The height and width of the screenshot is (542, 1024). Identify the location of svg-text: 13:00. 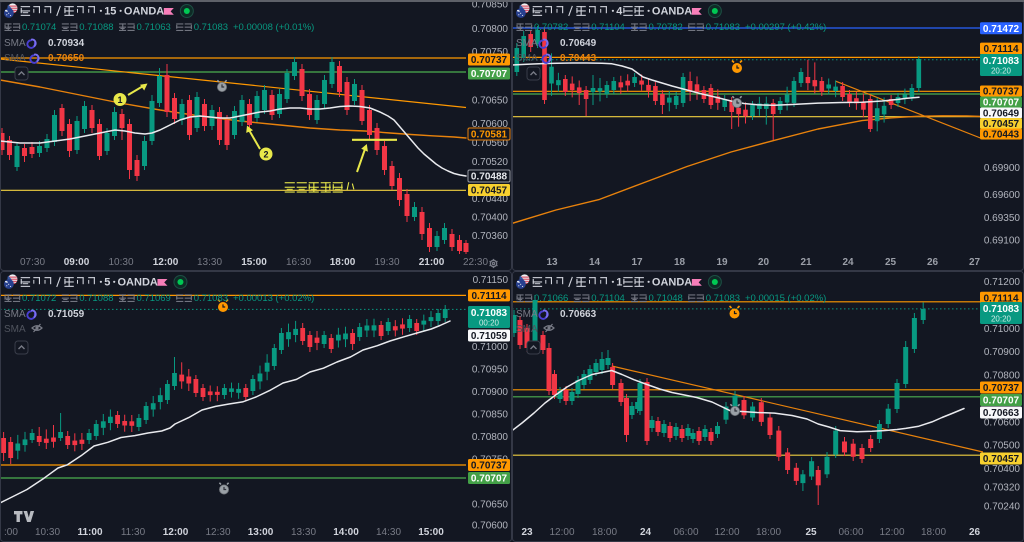
(261, 532).